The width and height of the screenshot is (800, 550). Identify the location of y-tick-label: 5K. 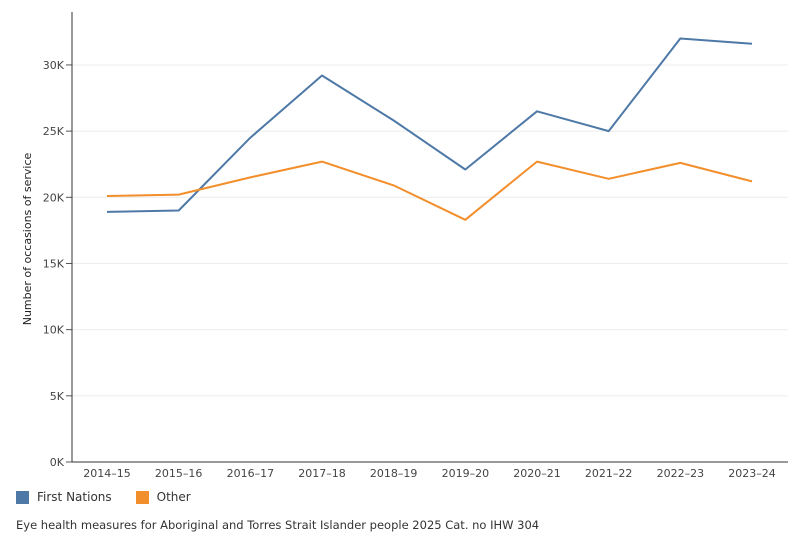
(57, 396).